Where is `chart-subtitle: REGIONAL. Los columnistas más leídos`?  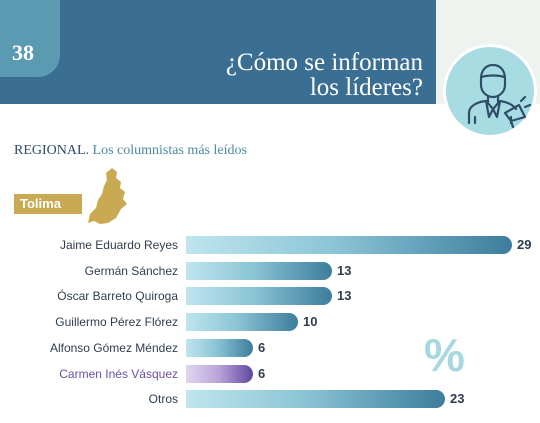 chart-subtitle: REGIONAL. Los columnistas más leídos is located at coordinates (130, 151).